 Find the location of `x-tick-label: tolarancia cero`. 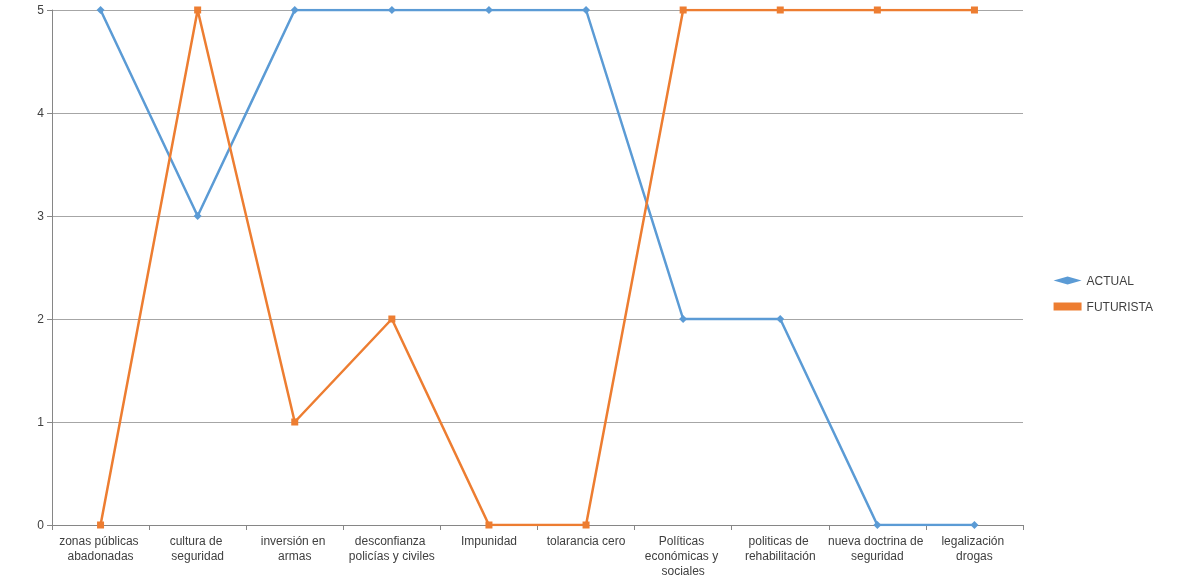

x-tick-label: tolarancia cero is located at coordinates (586, 540).